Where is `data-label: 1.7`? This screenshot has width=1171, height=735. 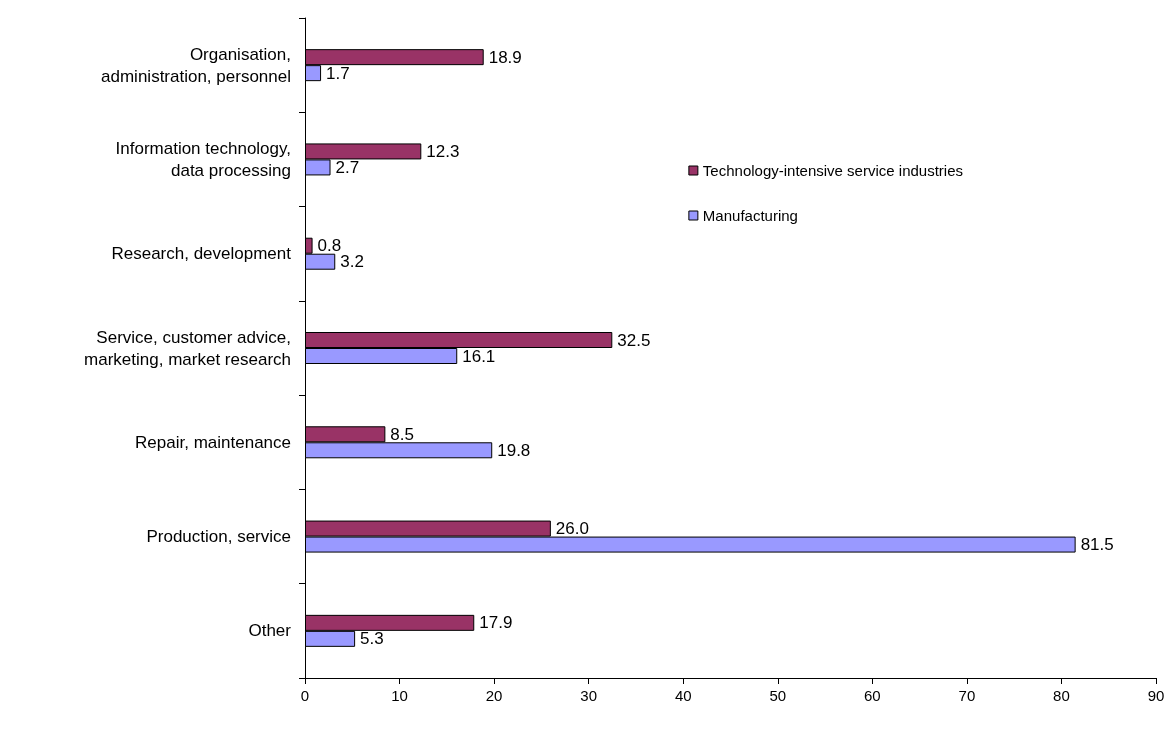
data-label: 1.7 is located at coordinates (338, 73).